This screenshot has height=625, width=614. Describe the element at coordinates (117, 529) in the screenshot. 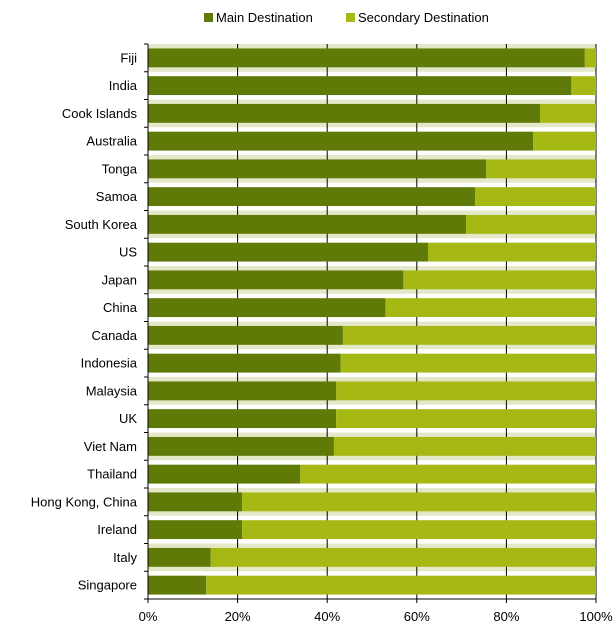

I see `category-label: Ireland` at that location.